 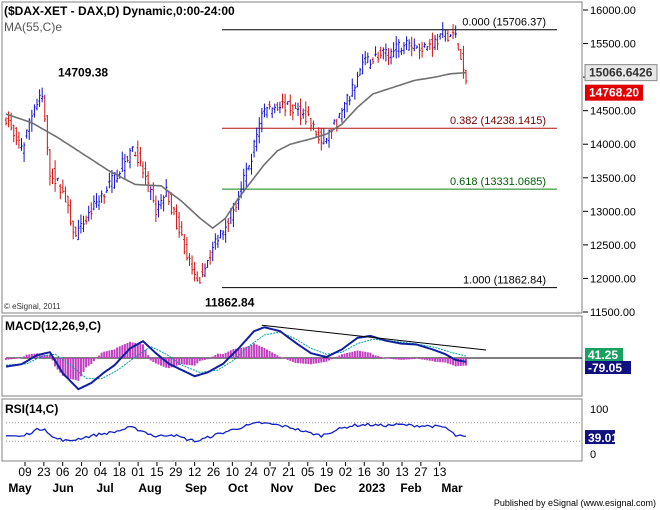 What do you see at coordinates (101, 472) in the screenshot?
I see `date-tick-label: 04` at bounding box center [101, 472].